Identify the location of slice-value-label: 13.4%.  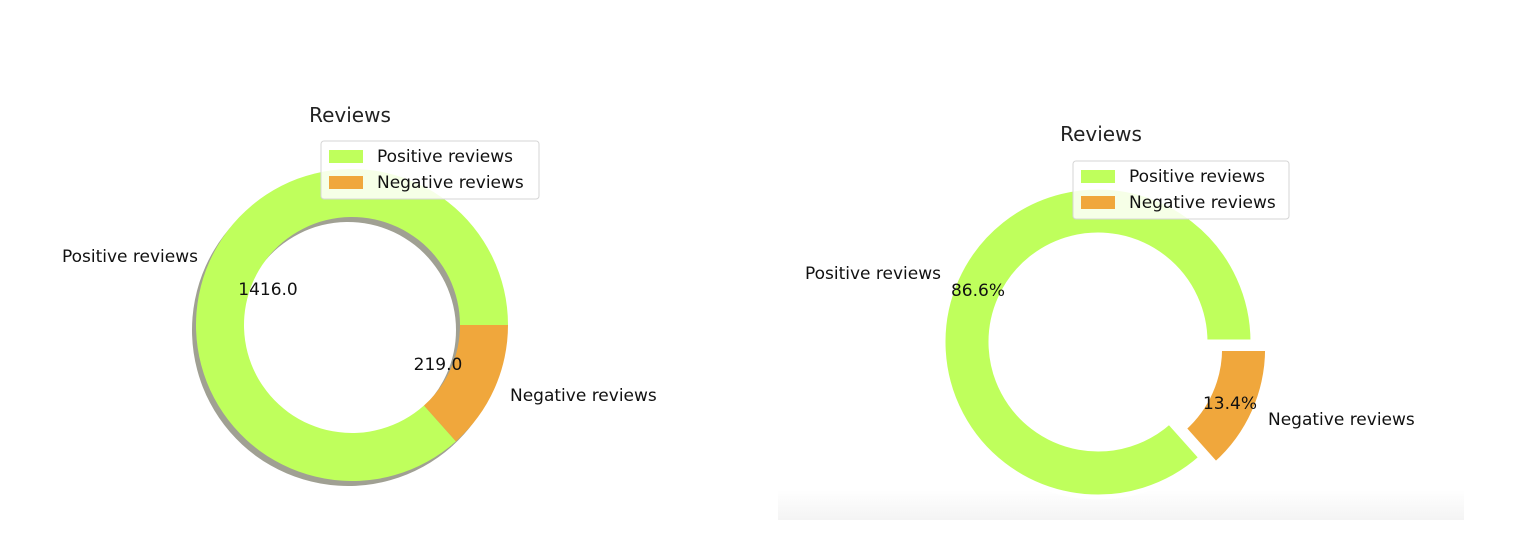
(1230, 404).